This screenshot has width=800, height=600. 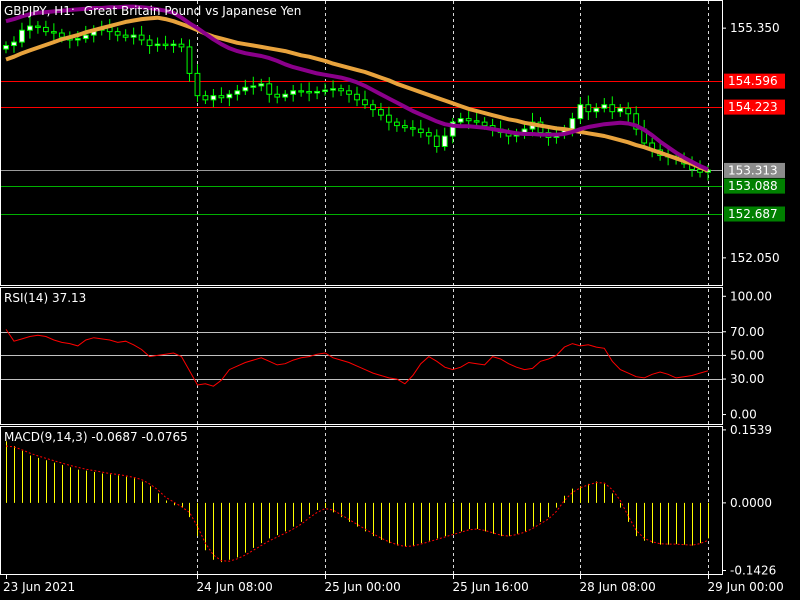 What do you see at coordinates (618, 587) in the screenshot?
I see `time-axis-label: 28 Jun 08:00` at bounding box center [618, 587].